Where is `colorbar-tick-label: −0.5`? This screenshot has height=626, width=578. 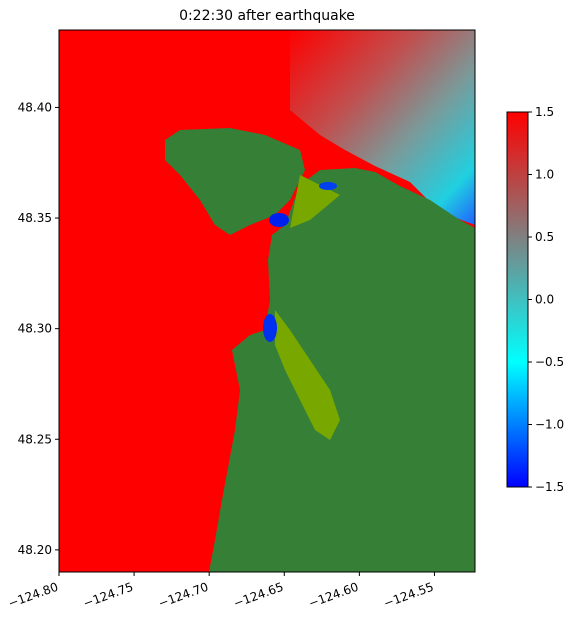
colorbar-tick-label: −0.5 is located at coordinates (549, 362).